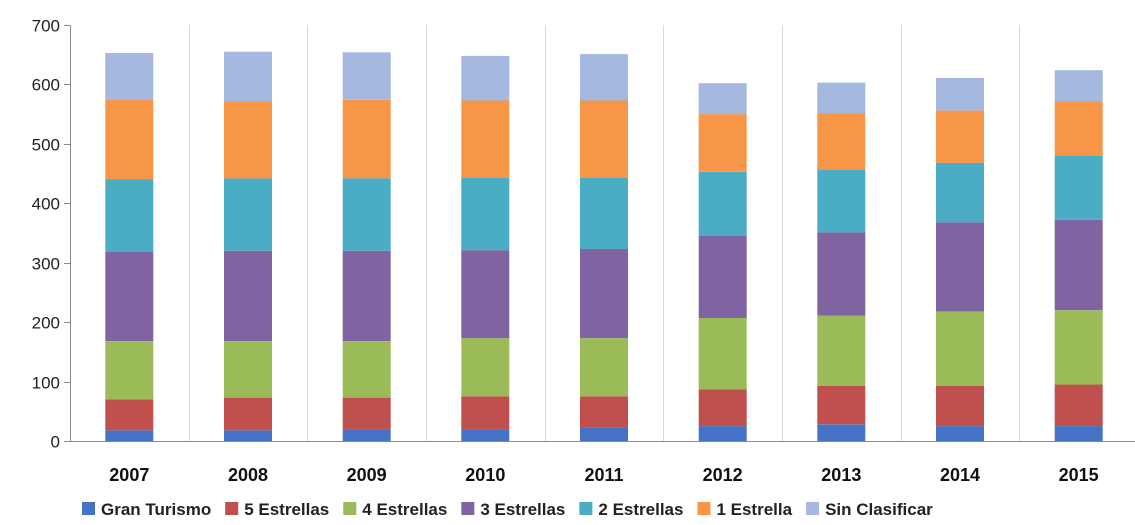  I want to click on y-tick-label: 100, so click(46, 383).